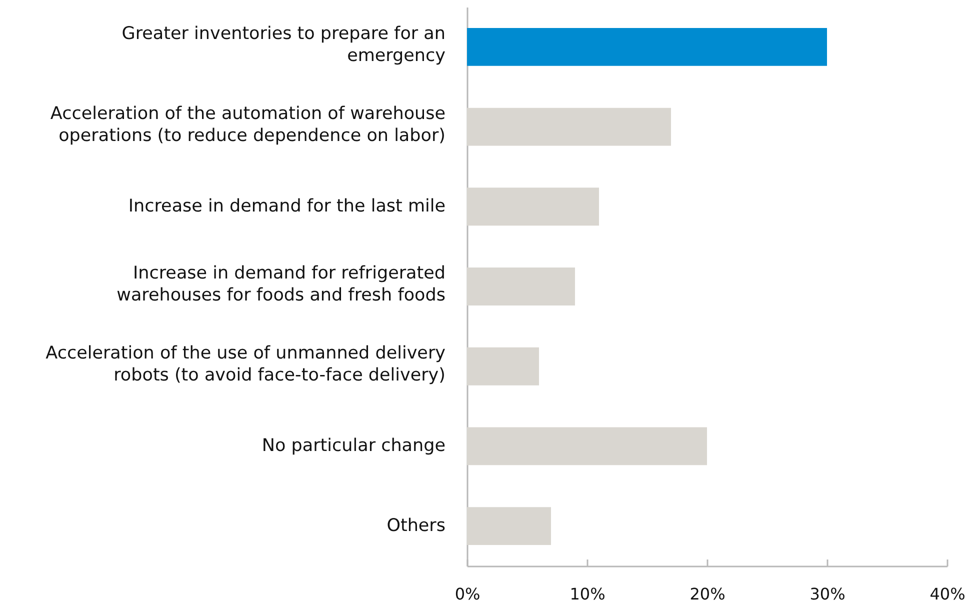 This screenshot has height=602, width=977. I want to click on x-tick-label: 20%, so click(708, 593).